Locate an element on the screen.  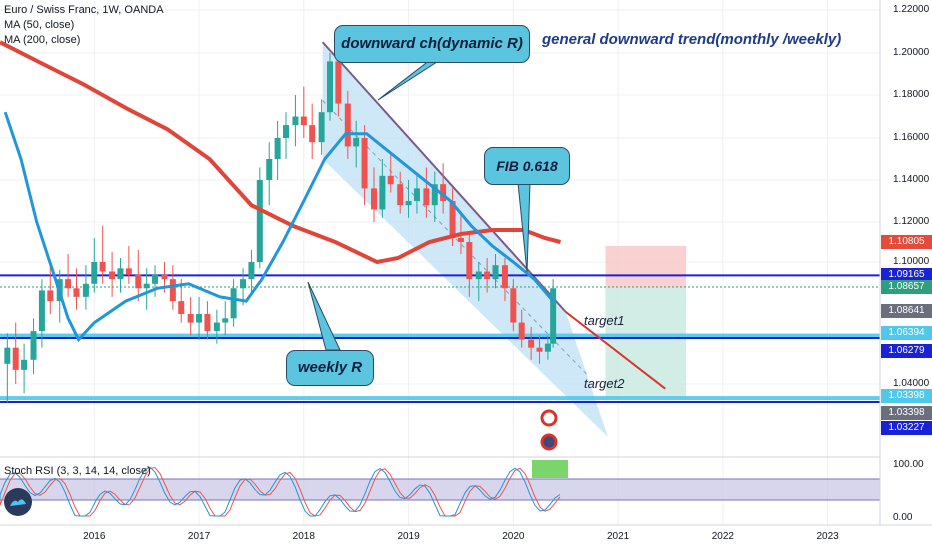
stoch-rsi-d-line is located at coordinates (280, 491).